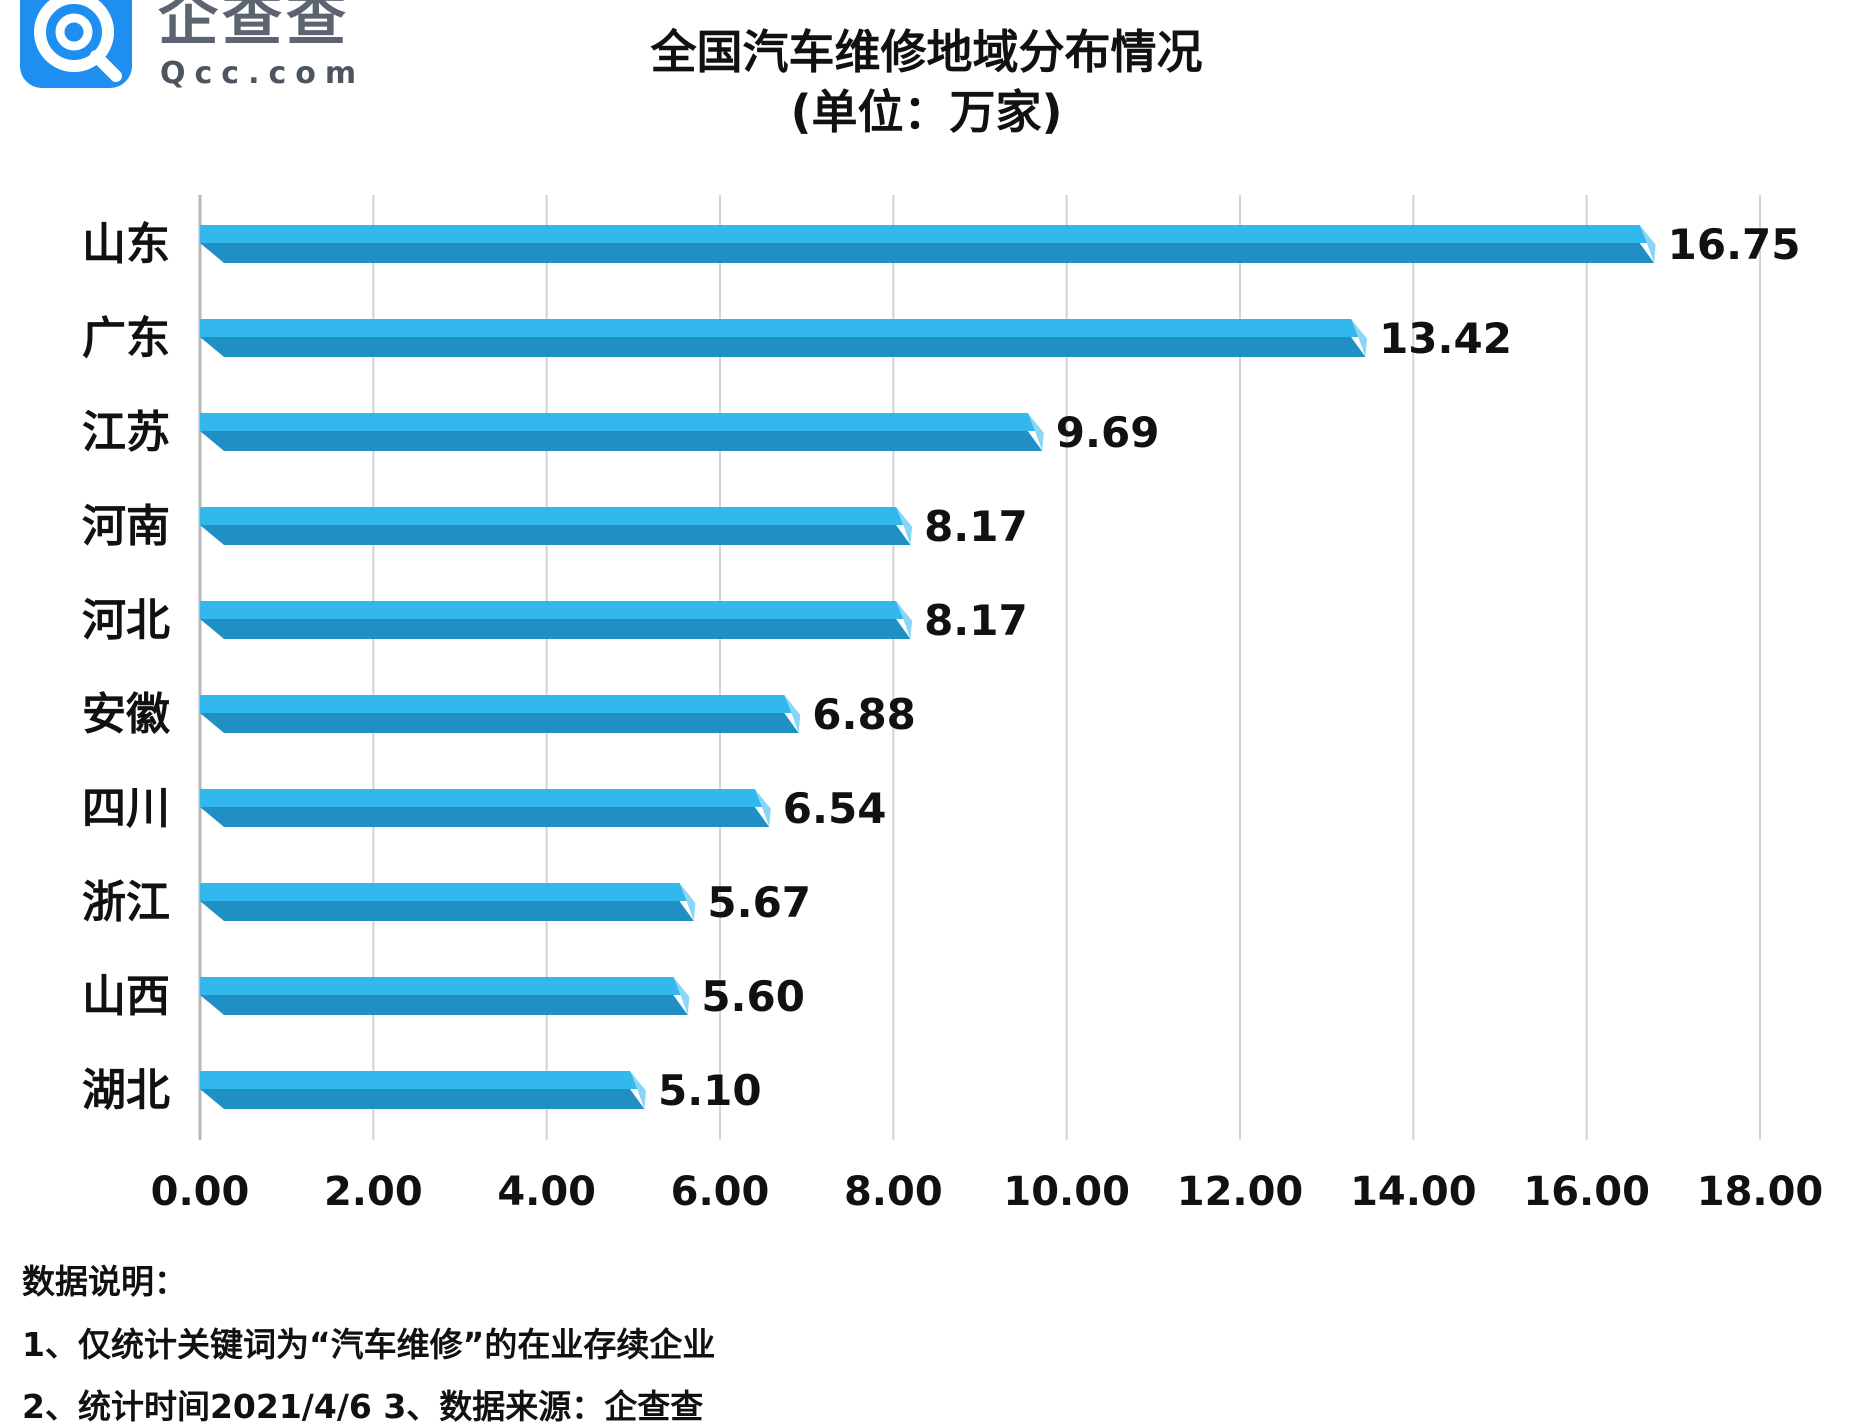 This screenshot has width=1853, height=1428. What do you see at coordinates (76, 44) in the screenshot?
I see `qcc-logo-icon` at bounding box center [76, 44].